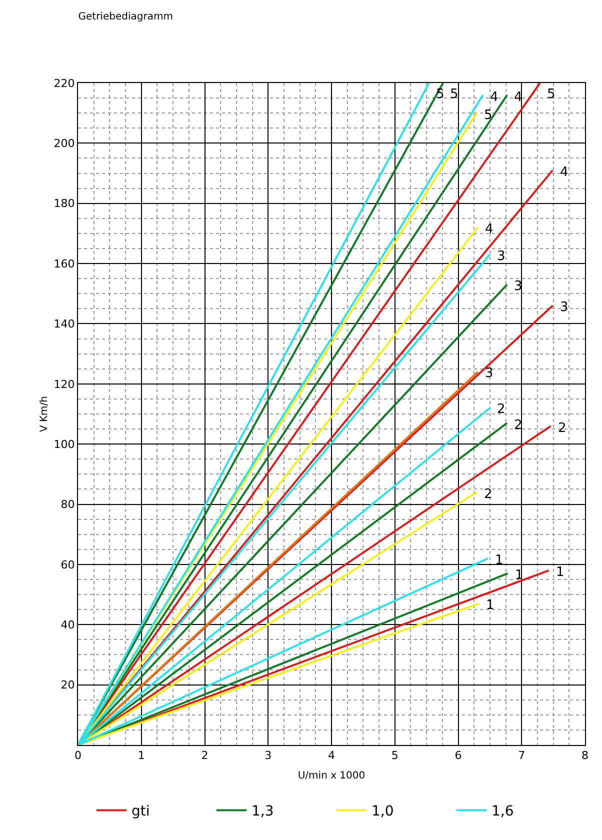  I want to click on x-tick-label: 0, so click(78, 755).